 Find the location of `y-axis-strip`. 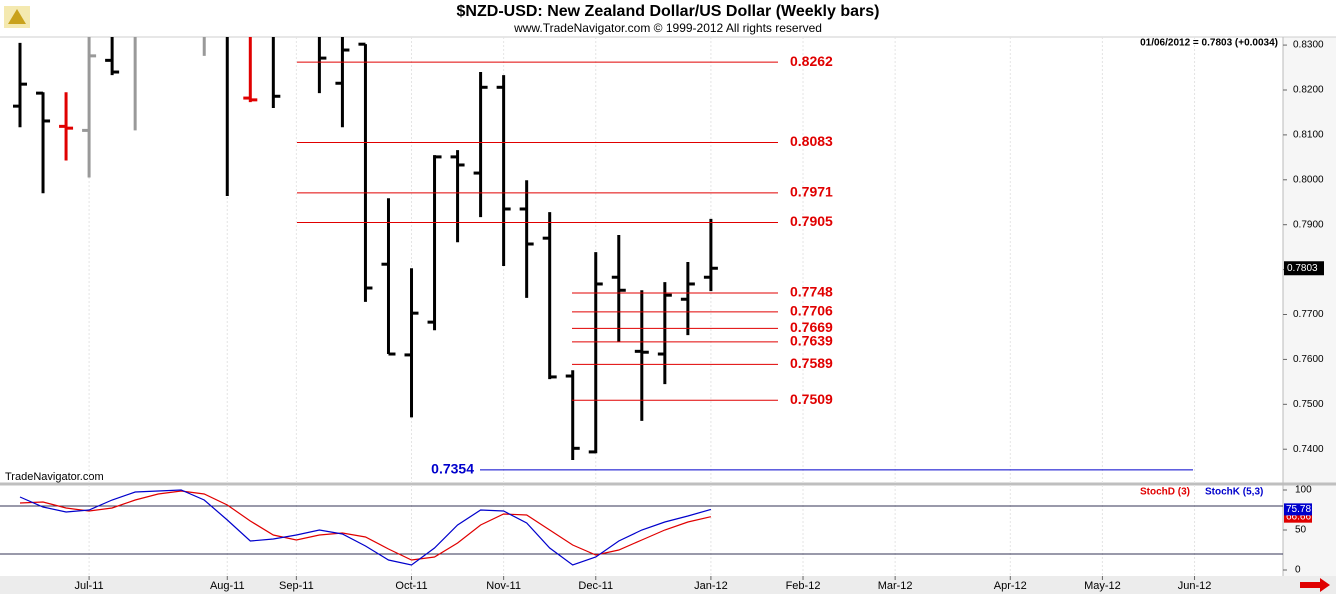

y-axis-strip is located at coordinates (1309, 306).